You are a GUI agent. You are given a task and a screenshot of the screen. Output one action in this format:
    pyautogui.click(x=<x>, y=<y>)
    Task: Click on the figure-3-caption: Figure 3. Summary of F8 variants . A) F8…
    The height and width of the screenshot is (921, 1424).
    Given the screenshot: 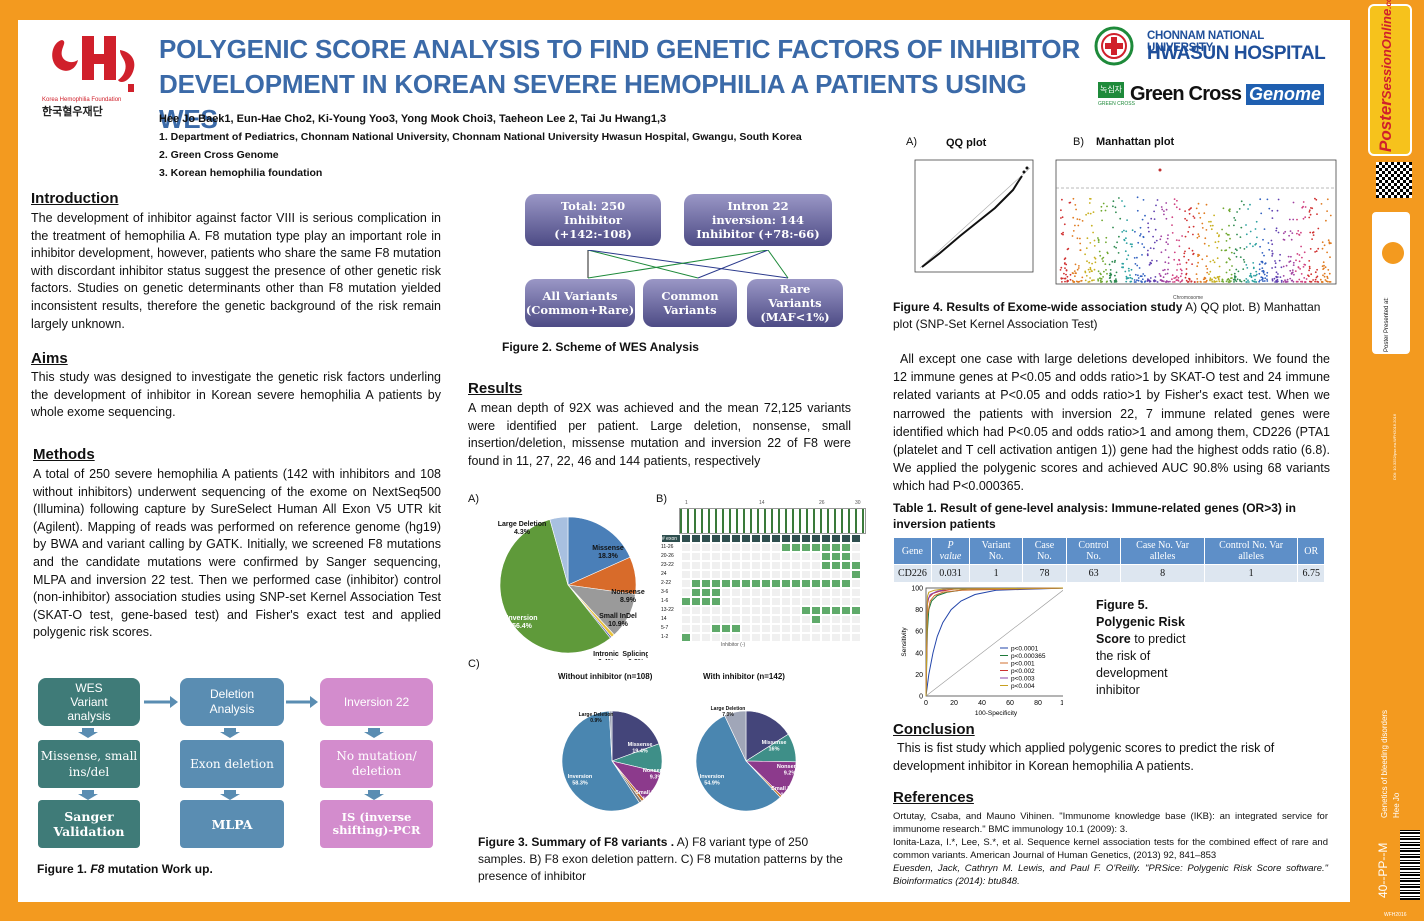 What is the action you would take?
    pyautogui.click(x=668, y=859)
    